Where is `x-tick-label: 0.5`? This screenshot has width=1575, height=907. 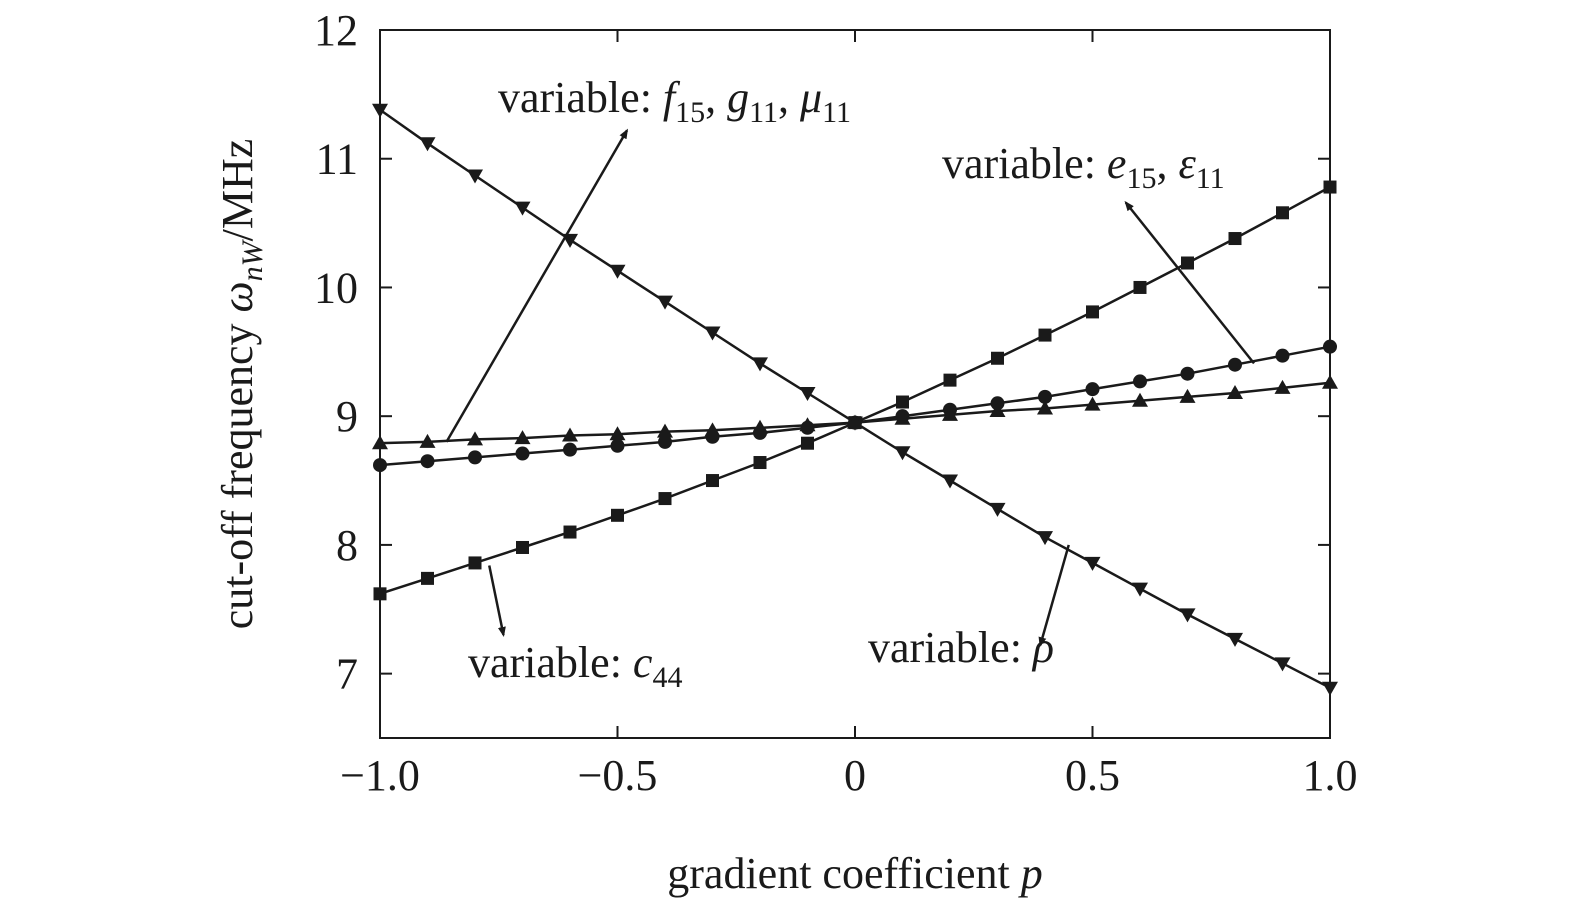
x-tick-label: 0.5 is located at coordinates (1092, 775).